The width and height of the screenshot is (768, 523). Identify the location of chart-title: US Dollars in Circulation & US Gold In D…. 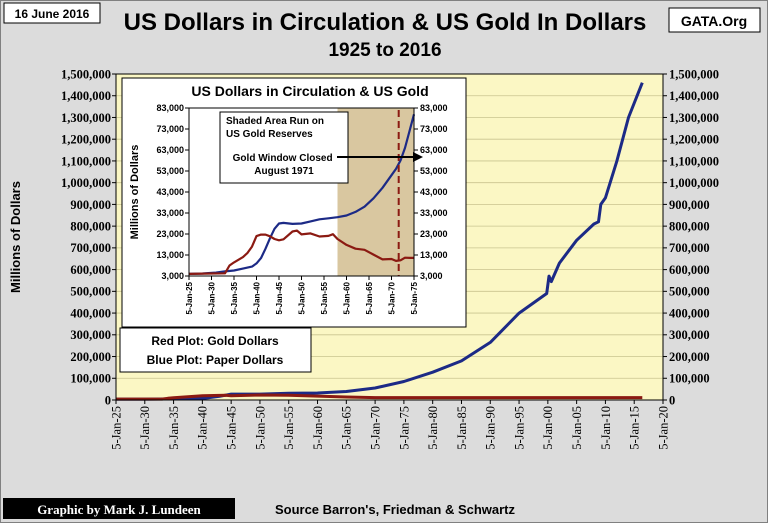
(385, 22).